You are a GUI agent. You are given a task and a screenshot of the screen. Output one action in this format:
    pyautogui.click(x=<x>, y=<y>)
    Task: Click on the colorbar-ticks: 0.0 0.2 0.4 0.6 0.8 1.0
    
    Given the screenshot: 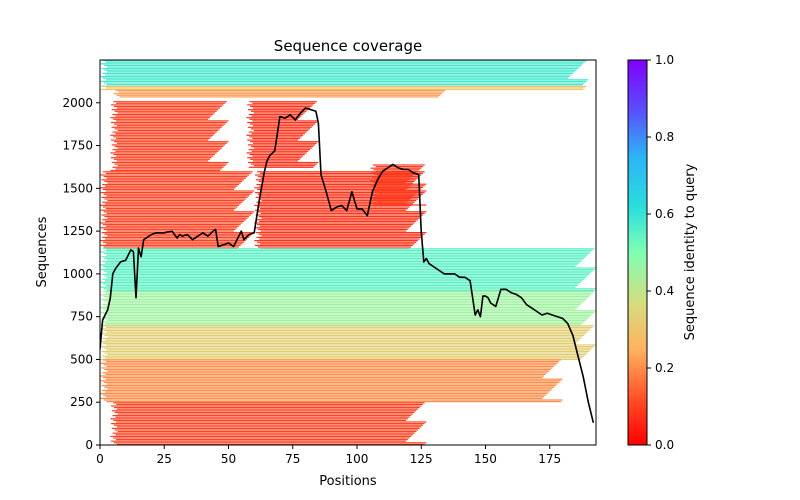 What is the action you would take?
    pyautogui.click(x=660, y=252)
    